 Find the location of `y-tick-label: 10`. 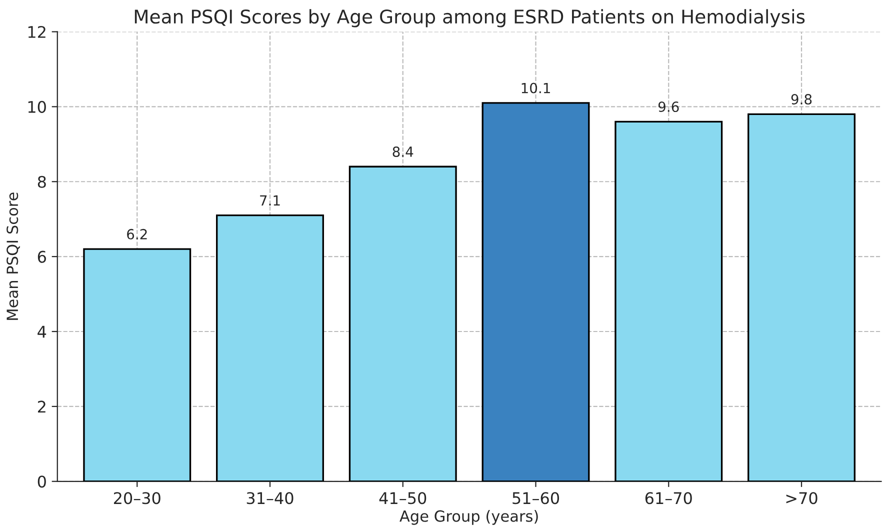

y-tick-label: 10 is located at coordinates (37, 106).